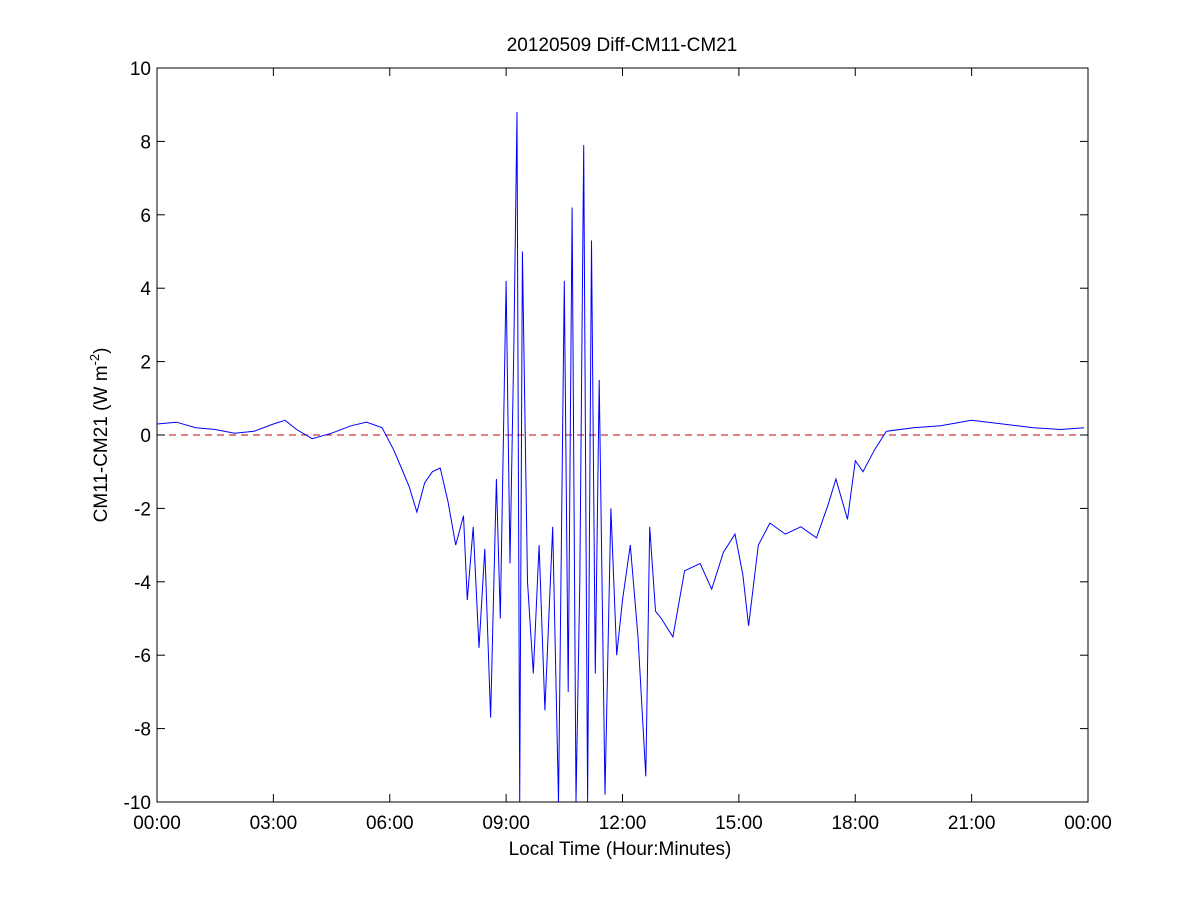  I want to click on chart-title: 20120509 Diff-CM11-CM21, so click(622, 45).